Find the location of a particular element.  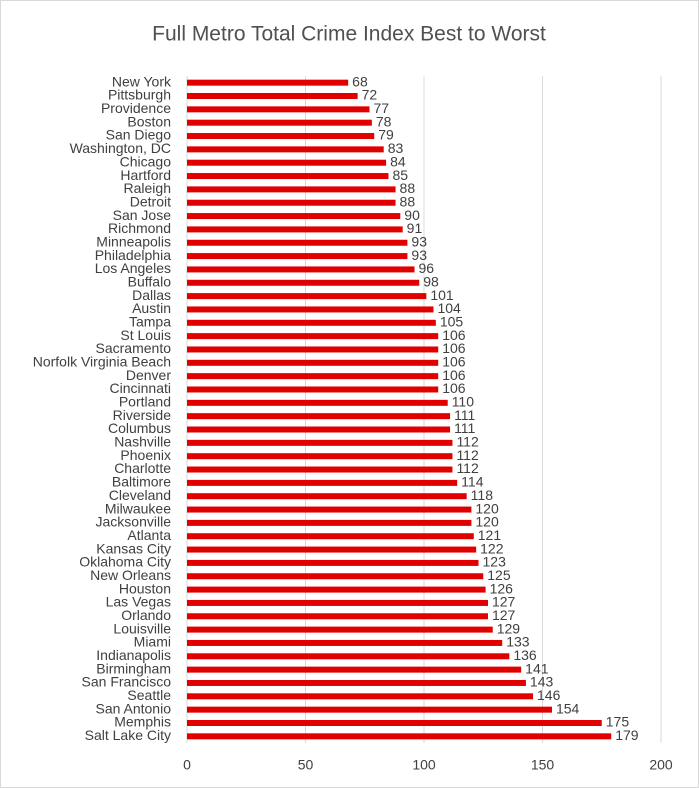

y-tick-label: St Louis is located at coordinates (145, 335).